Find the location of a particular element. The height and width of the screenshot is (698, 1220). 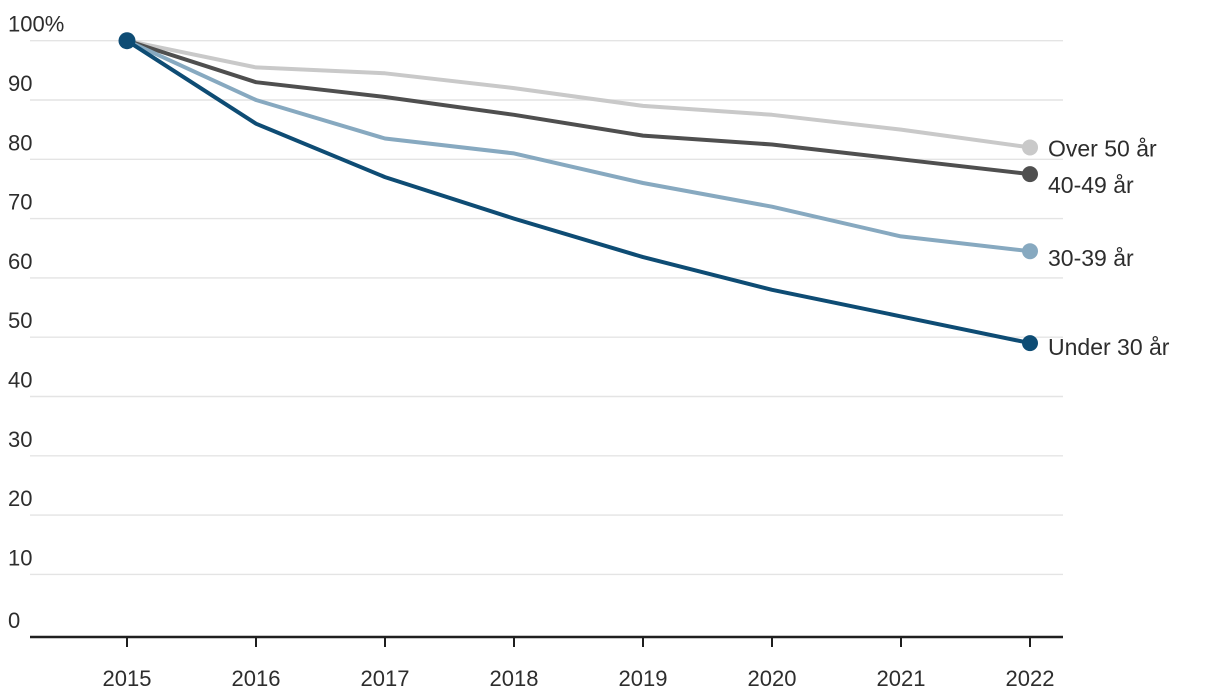

y-tick-label: 70 is located at coordinates (20, 202).